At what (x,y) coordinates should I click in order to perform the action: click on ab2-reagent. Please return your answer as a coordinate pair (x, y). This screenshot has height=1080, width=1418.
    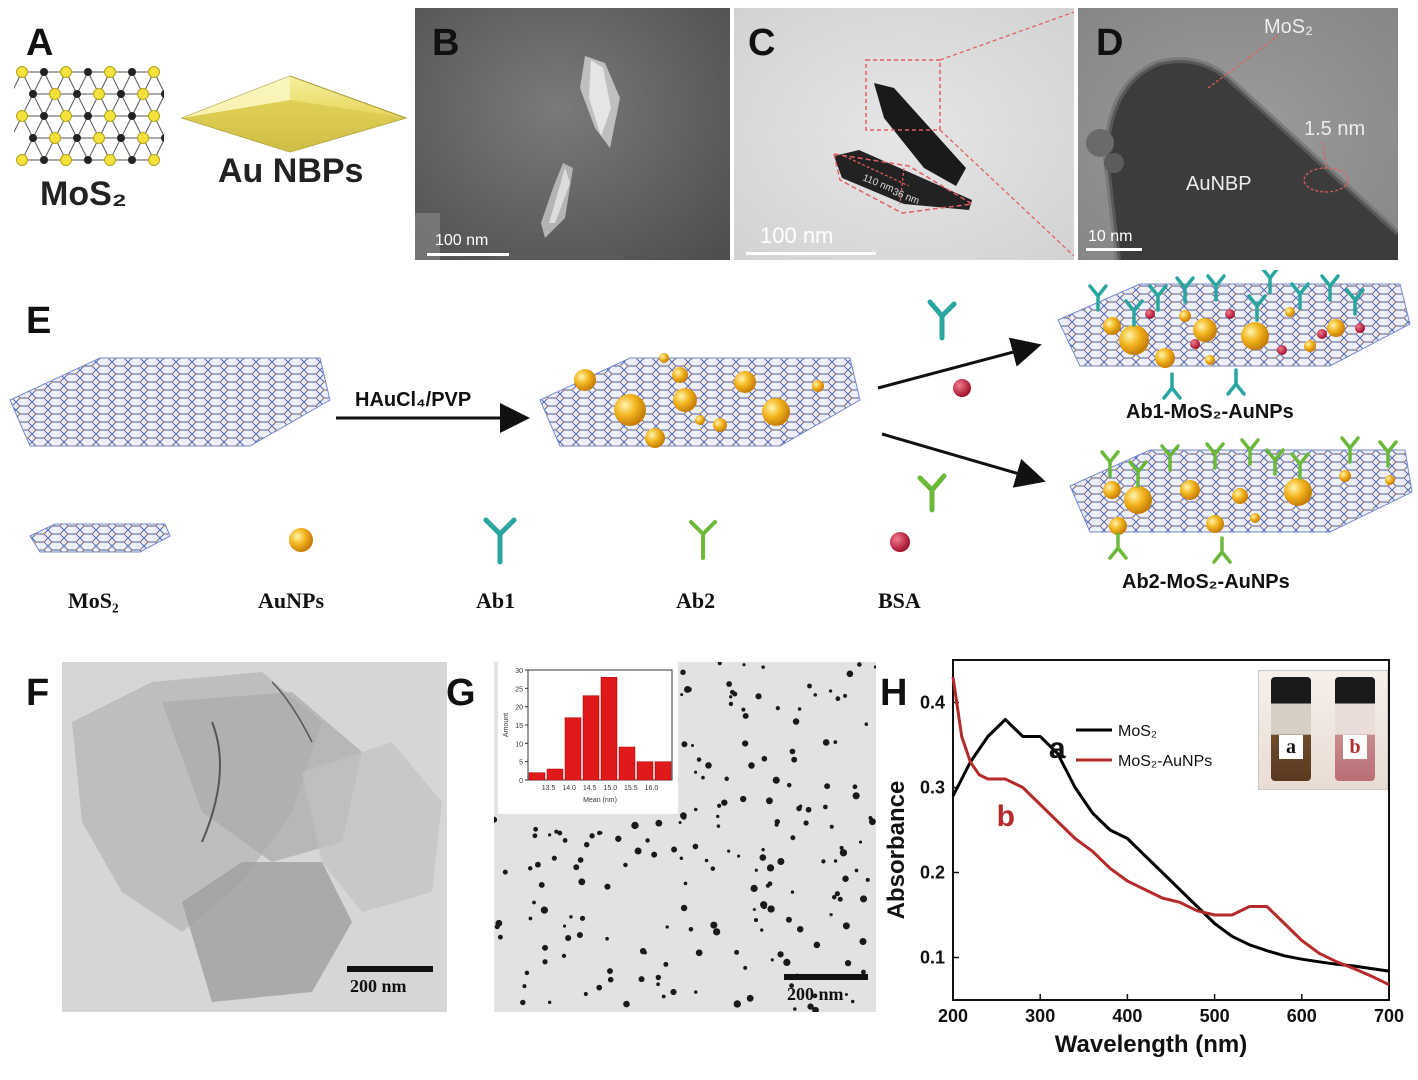
    Looking at the image, I should click on (932, 493).